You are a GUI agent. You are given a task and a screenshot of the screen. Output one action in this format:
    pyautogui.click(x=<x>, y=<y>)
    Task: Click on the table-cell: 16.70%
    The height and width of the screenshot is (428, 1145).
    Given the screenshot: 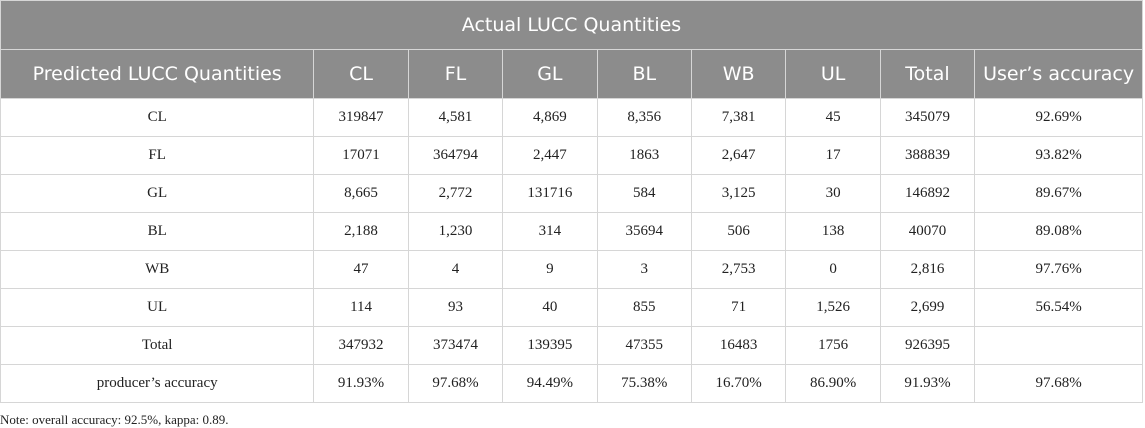 What is the action you would take?
    pyautogui.click(x=738, y=383)
    